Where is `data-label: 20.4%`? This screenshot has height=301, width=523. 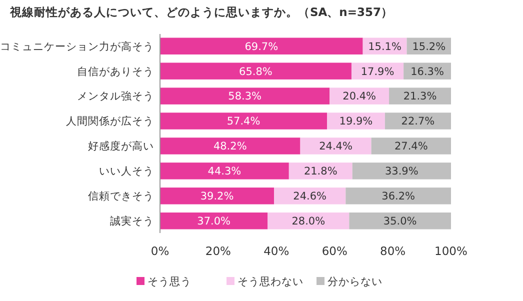 data-label: 20.4% is located at coordinates (359, 96).